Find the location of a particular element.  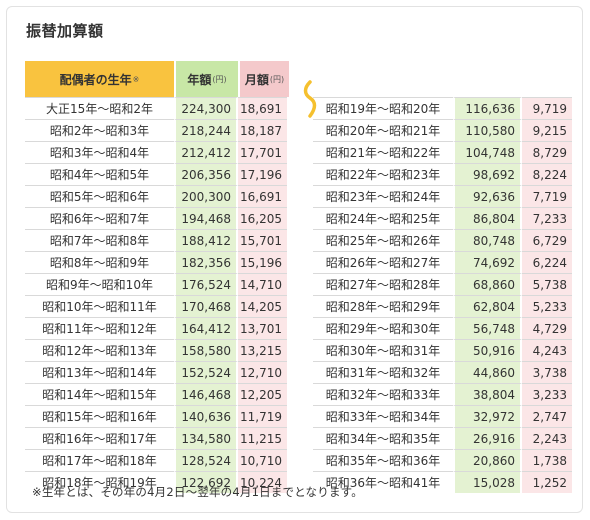

birth-year-range: 昭和17年〜昭和18年 is located at coordinates (99, 460).